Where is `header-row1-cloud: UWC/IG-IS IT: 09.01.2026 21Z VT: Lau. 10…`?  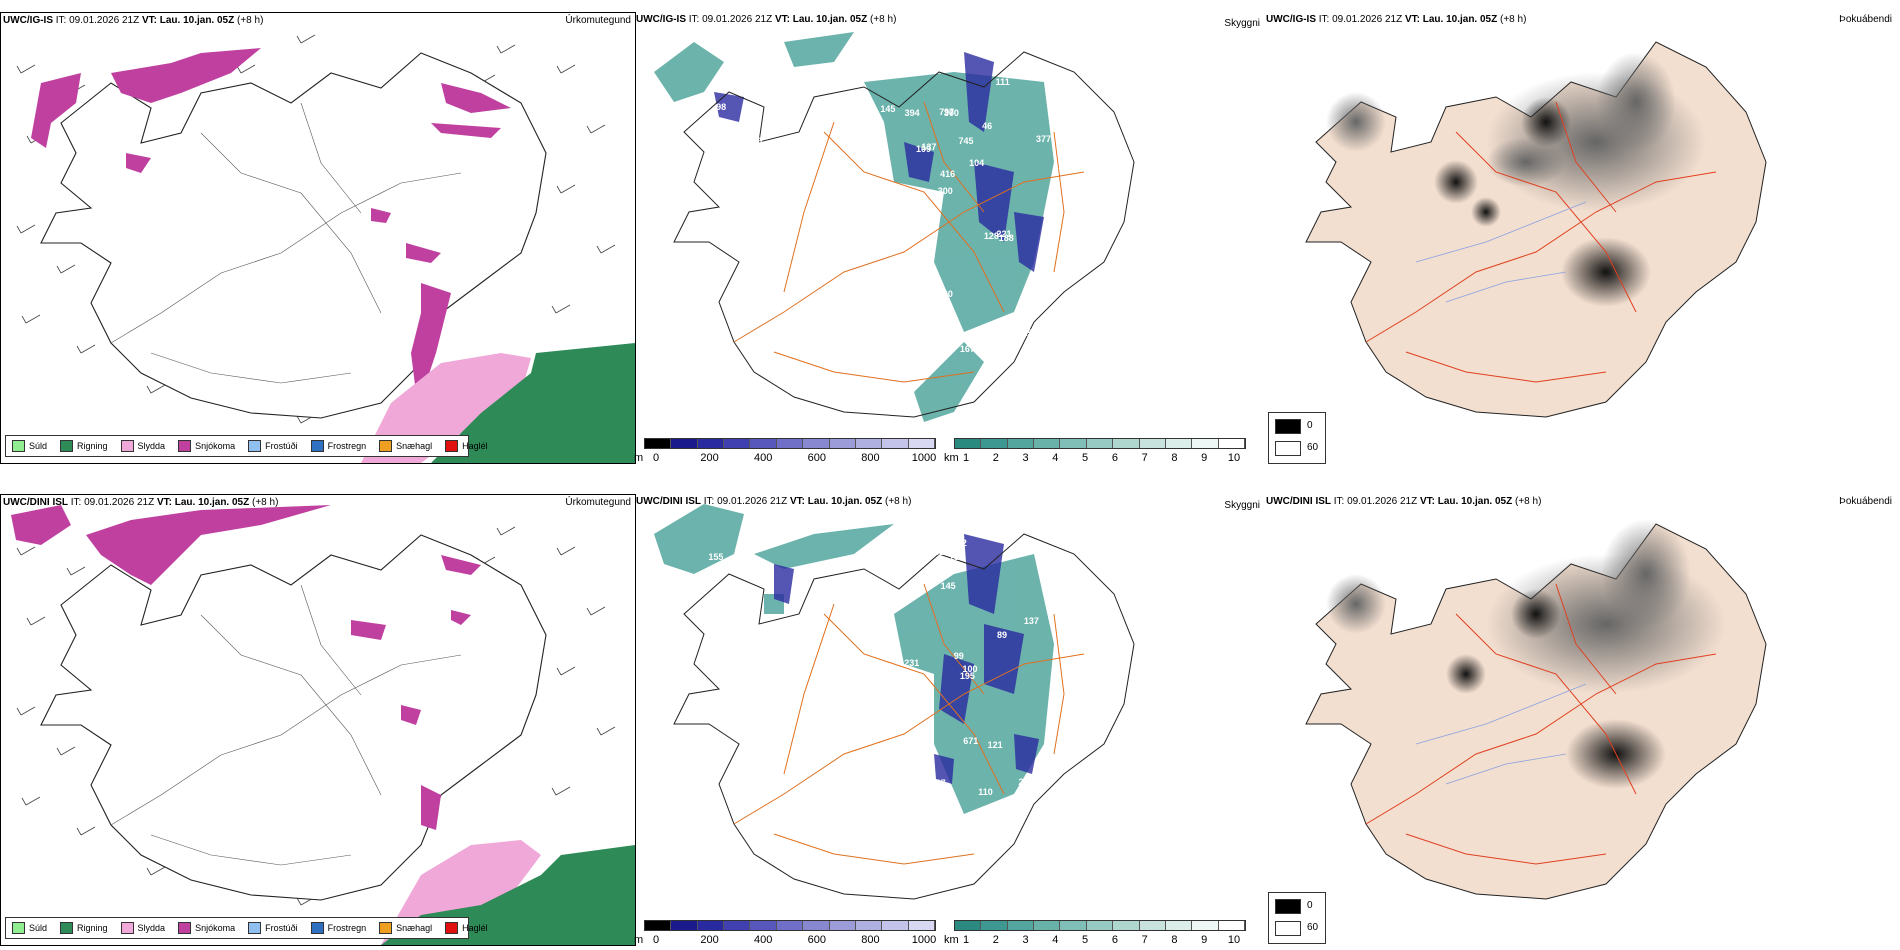 header-row1-cloud: UWC/IG-IS IT: 09.01.2026 21Z VT: Lau. 10… is located at coordinates (766, 19).